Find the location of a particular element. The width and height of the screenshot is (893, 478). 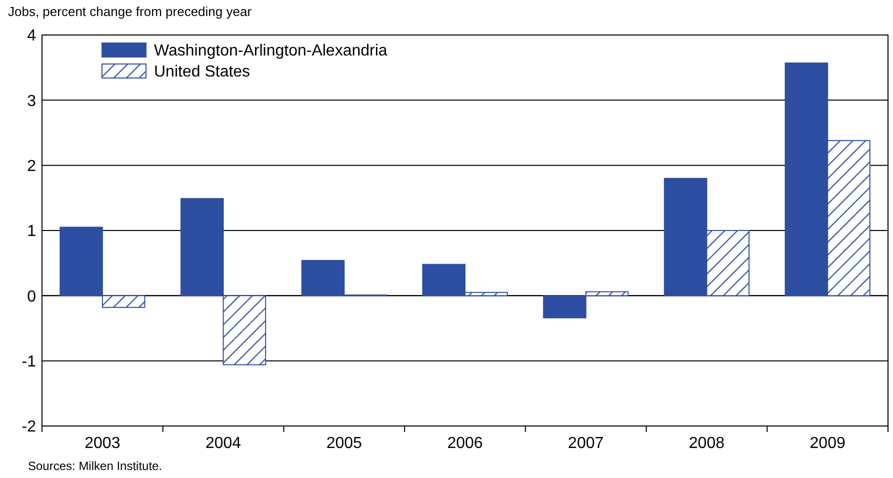

y-tick-label: 2 is located at coordinates (31, 166).